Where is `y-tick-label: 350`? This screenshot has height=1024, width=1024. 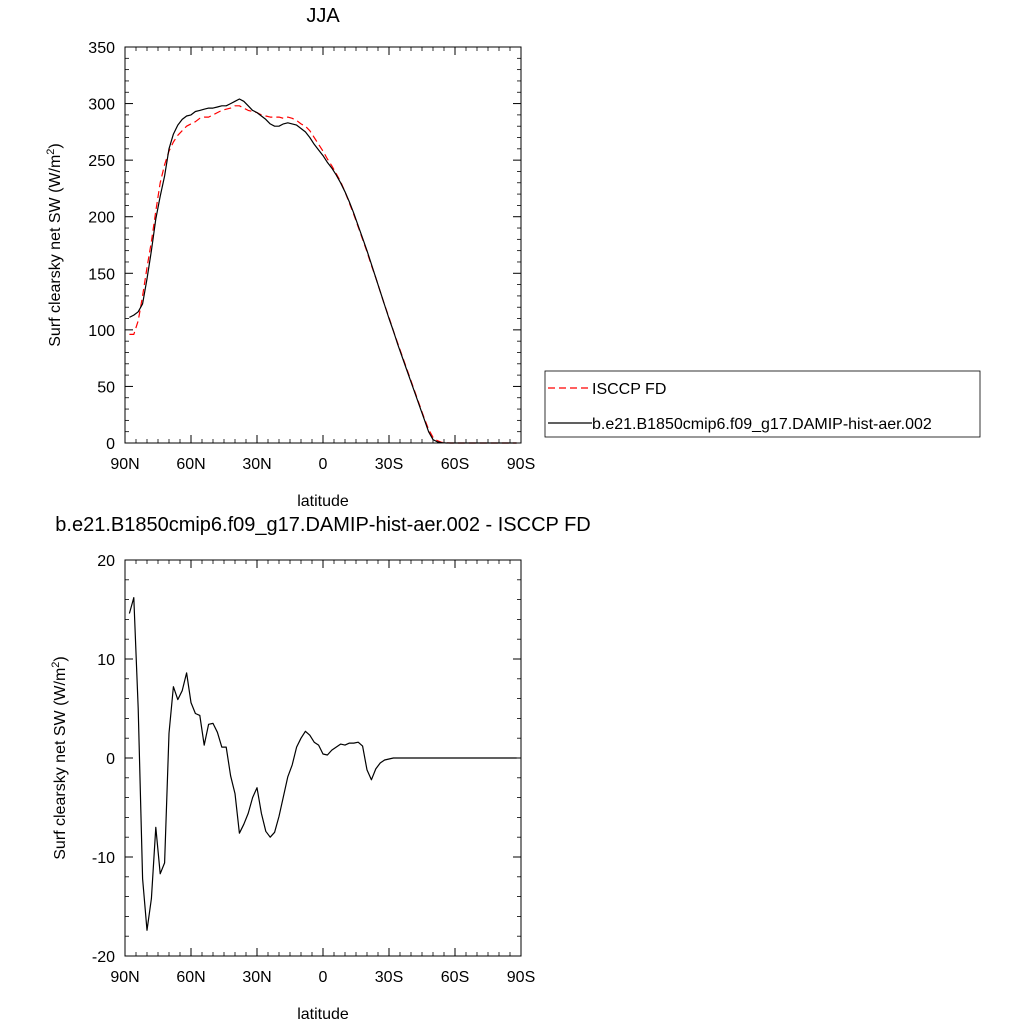 y-tick-label: 350 is located at coordinates (101, 48).